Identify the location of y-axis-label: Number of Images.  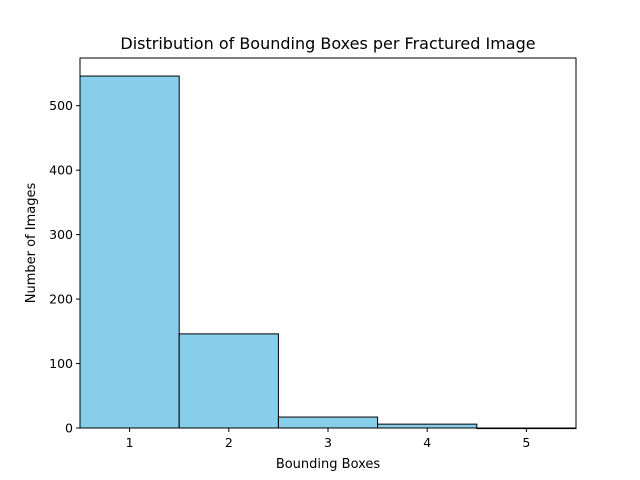
(31, 243).